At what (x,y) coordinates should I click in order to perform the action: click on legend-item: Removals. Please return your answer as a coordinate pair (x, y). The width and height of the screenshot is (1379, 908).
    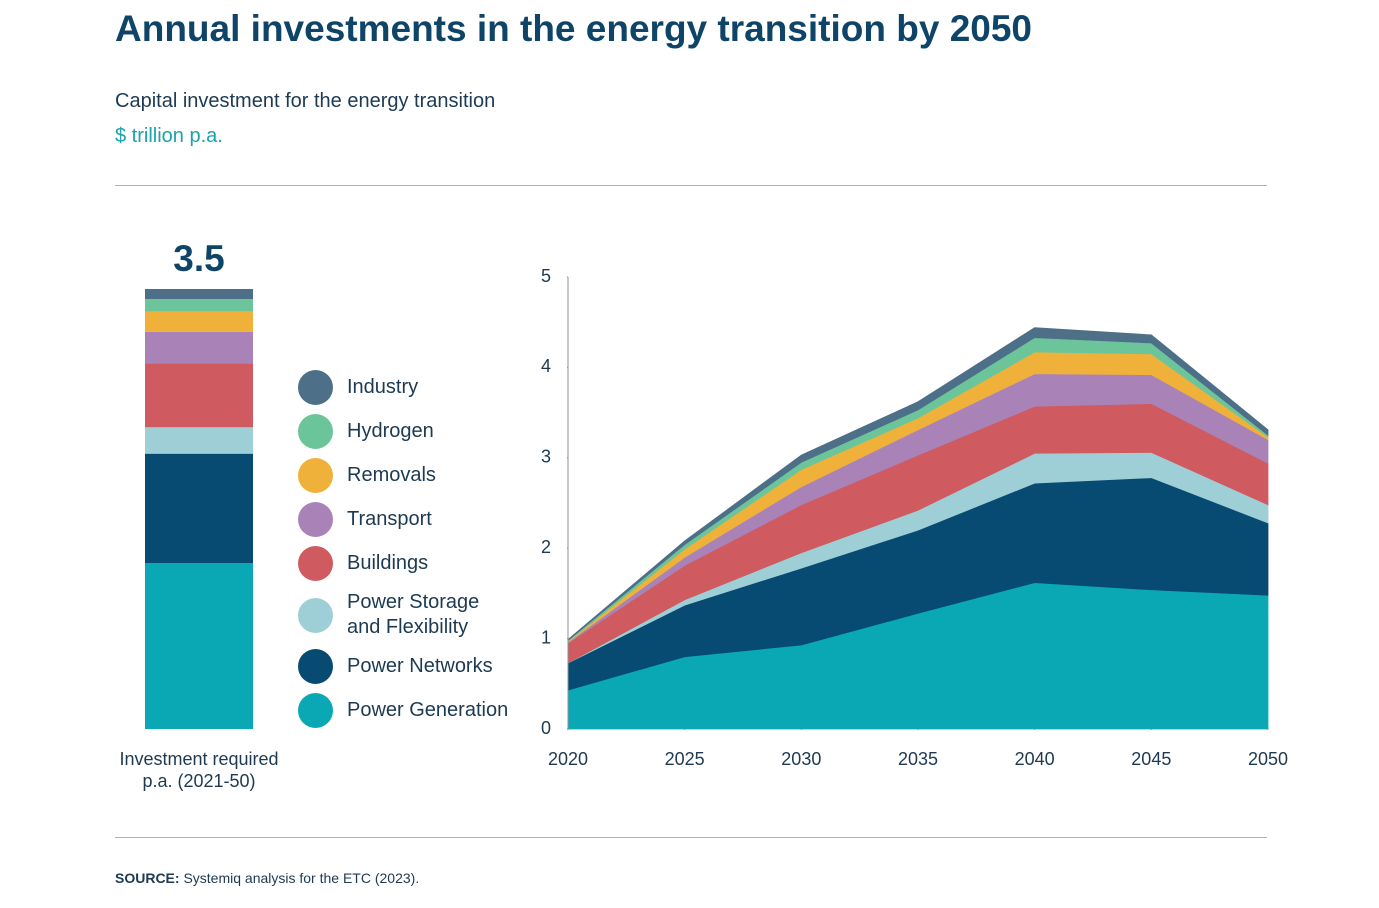
    Looking at the image, I should click on (405, 475).